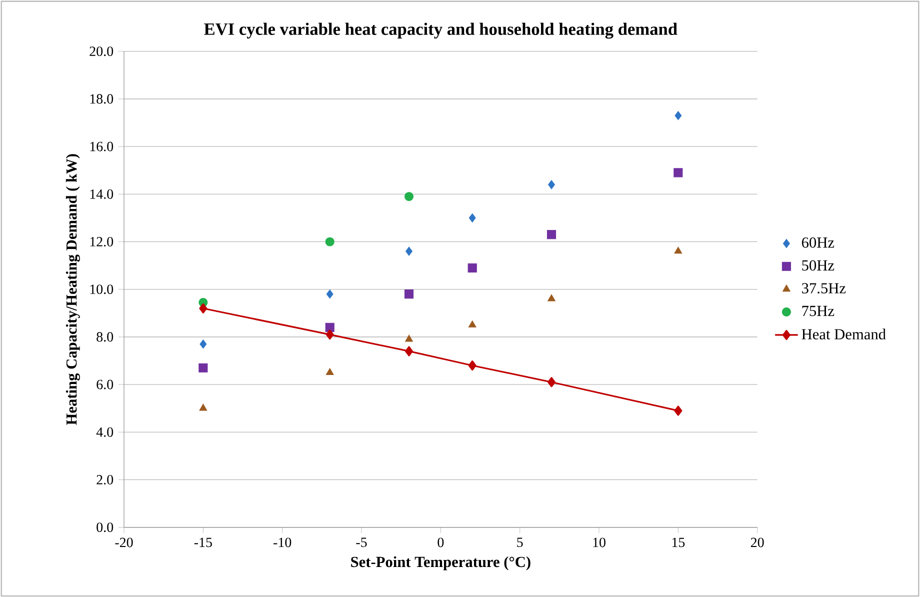 The image size is (920, 597). I want to click on y-tick-label: 6.0, so click(105, 385).